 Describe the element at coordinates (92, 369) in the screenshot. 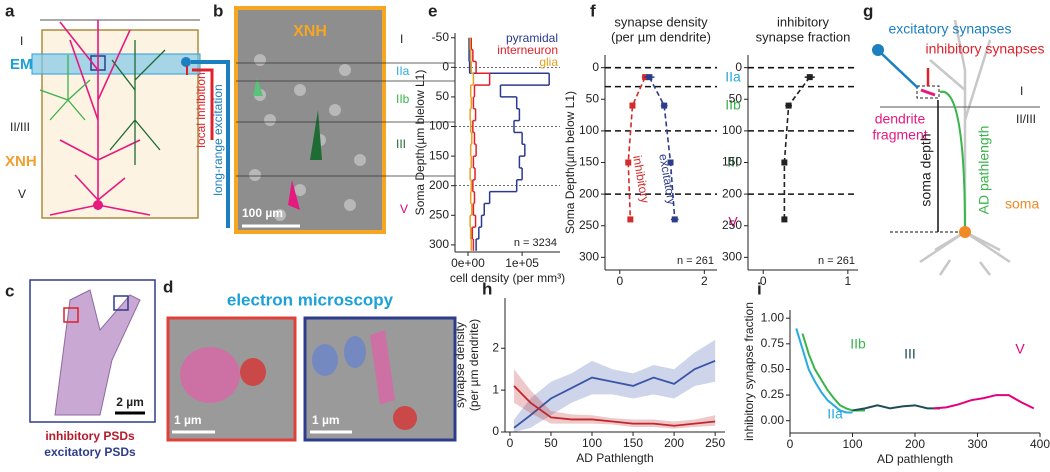

I see `panel-c: 2 µm inhibitory PSDs excitatory PSDs` at that location.